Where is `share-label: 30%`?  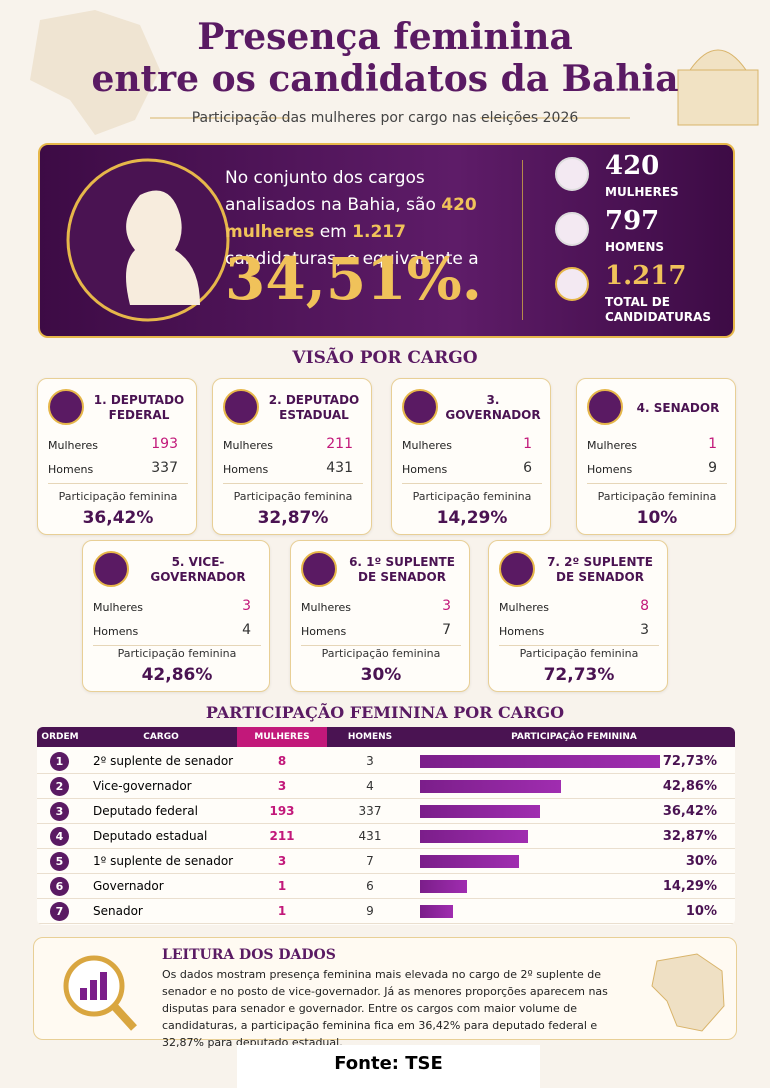 share-label: 30% is located at coordinates (701, 861).